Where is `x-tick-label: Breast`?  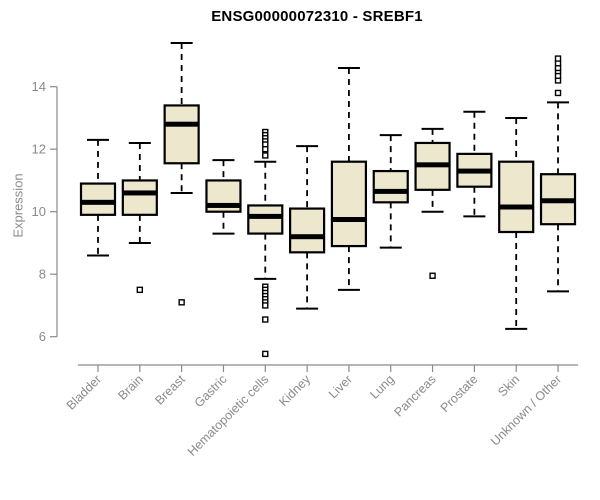
x-tick-label: Breast is located at coordinates (170, 390).